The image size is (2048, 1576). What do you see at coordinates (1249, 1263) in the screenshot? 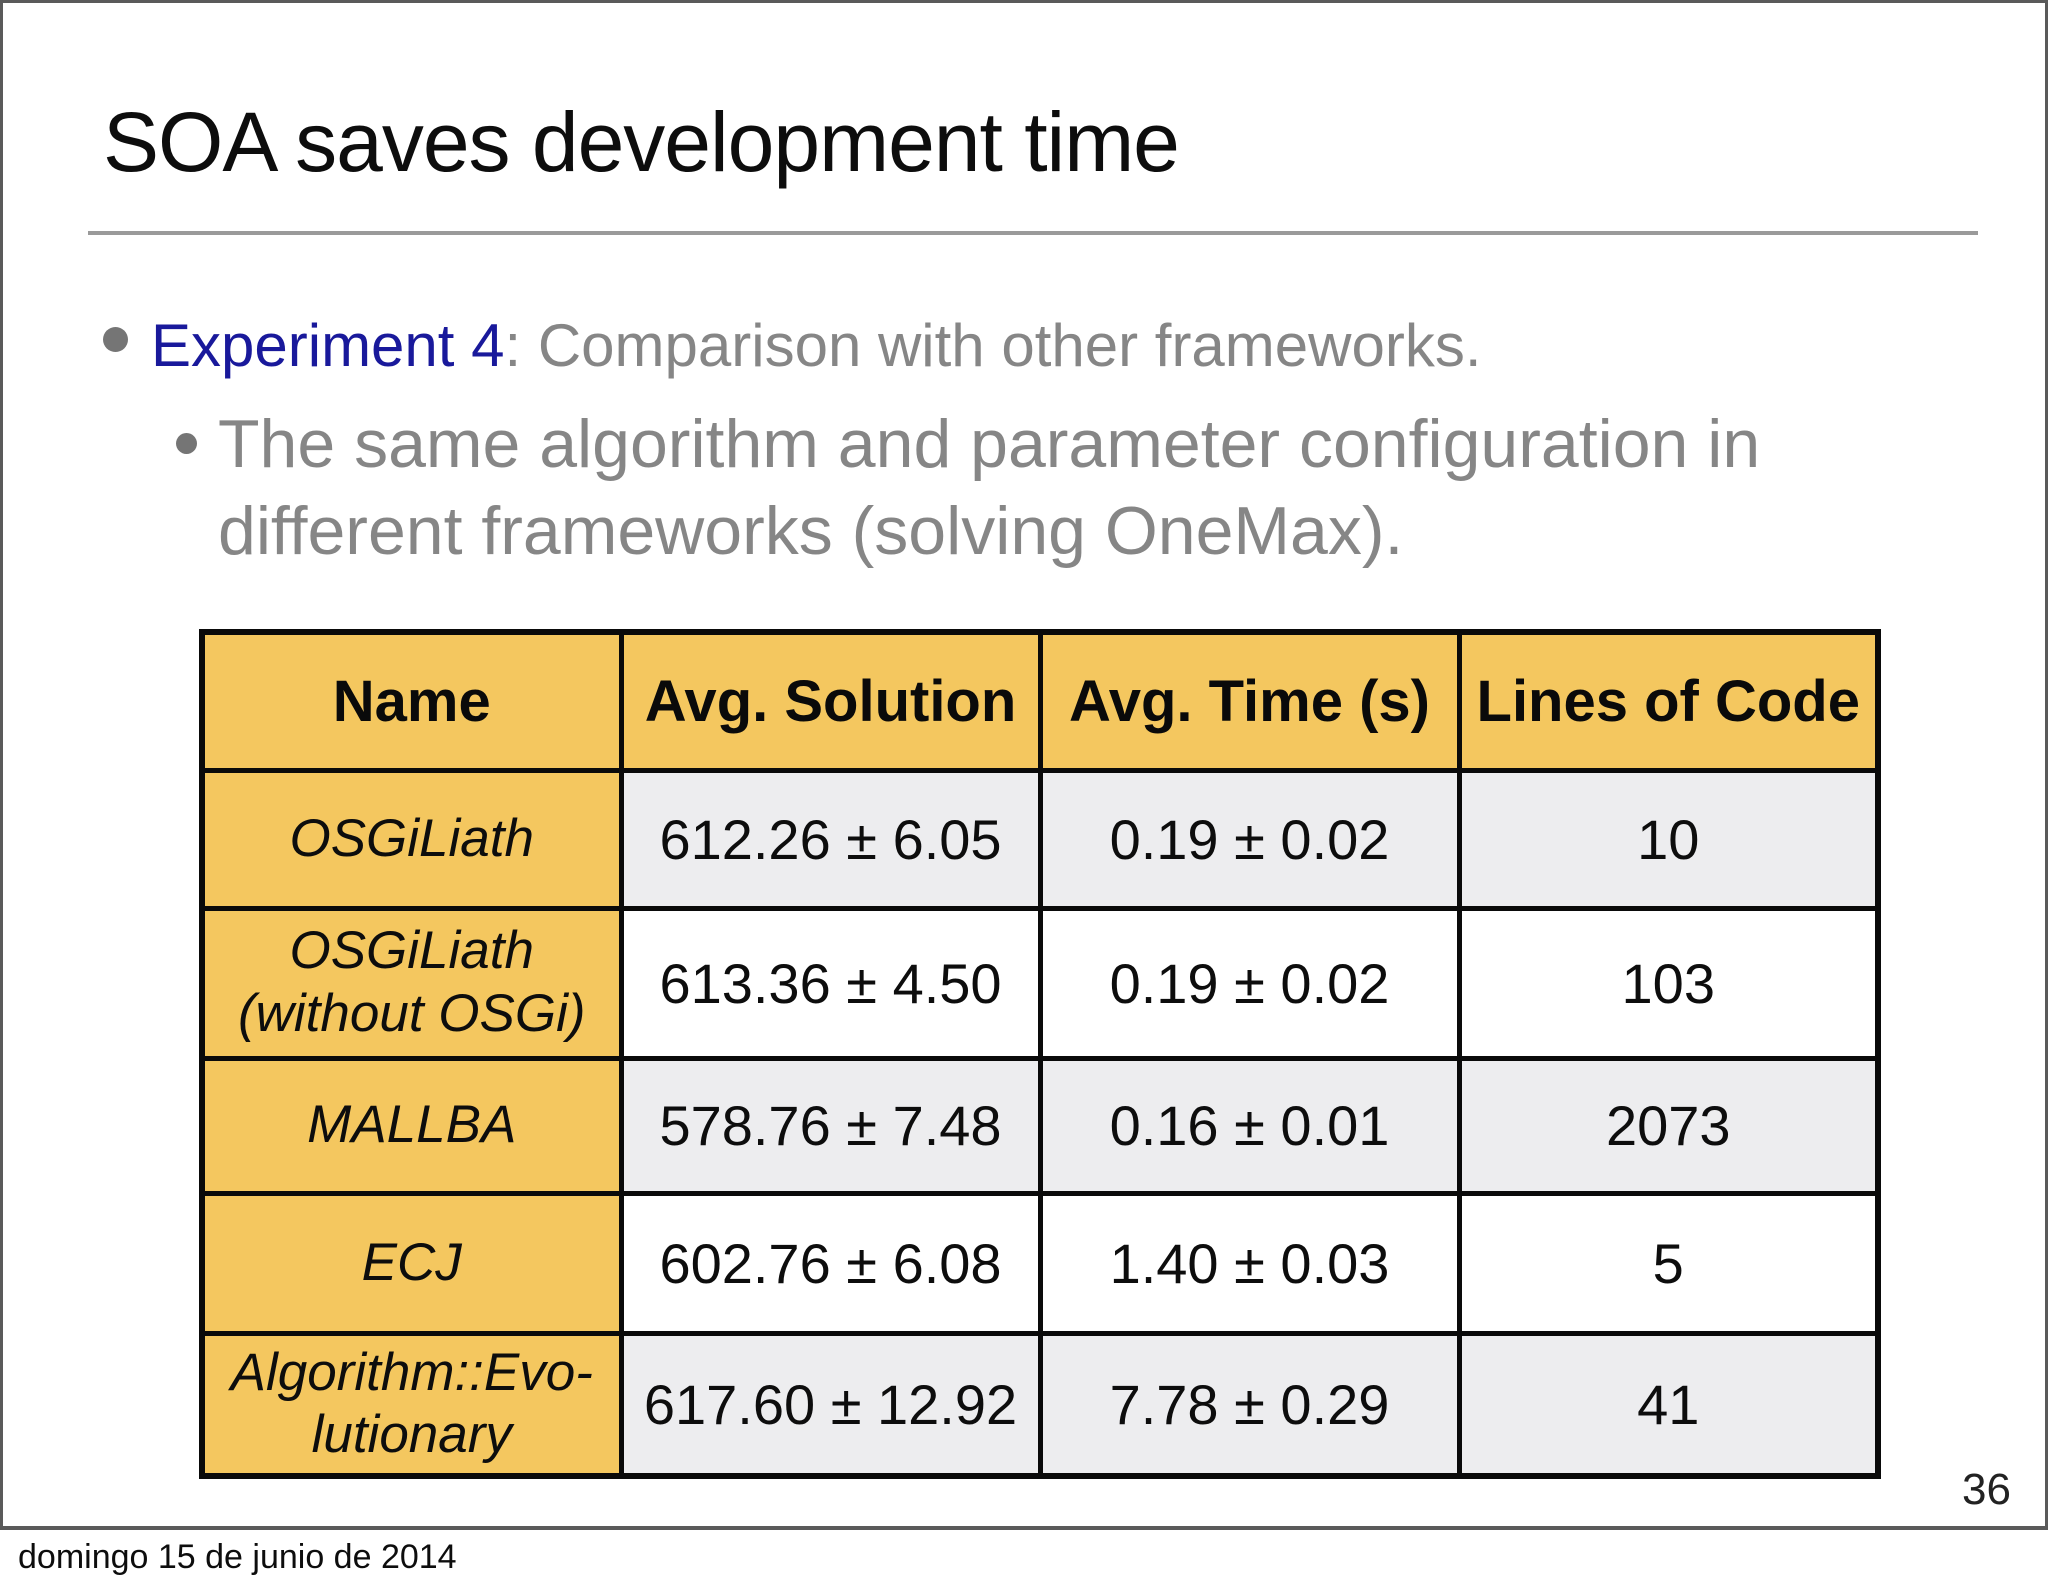
I see `avg-time-cell: 1.40 ± 0.03` at bounding box center [1249, 1263].